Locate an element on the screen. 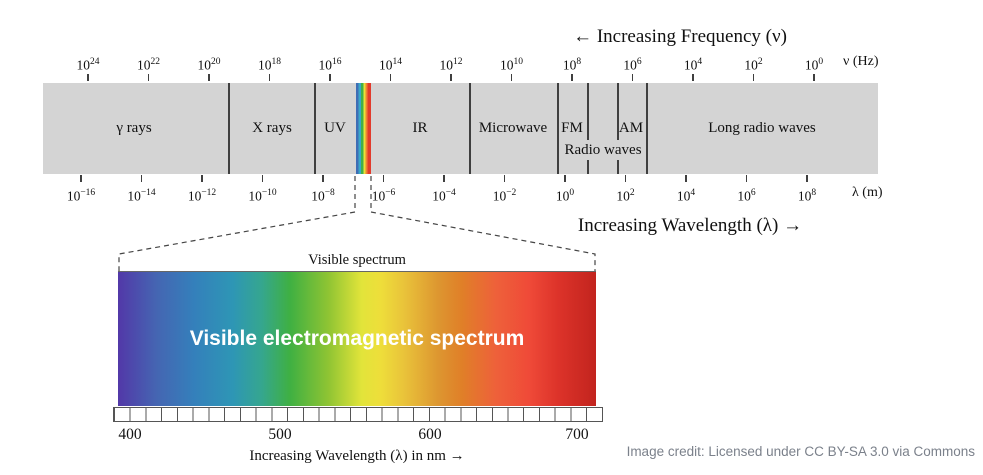 The height and width of the screenshot is (475, 983). region-label-x-rays: X rays is located at coordinates (272, 128).